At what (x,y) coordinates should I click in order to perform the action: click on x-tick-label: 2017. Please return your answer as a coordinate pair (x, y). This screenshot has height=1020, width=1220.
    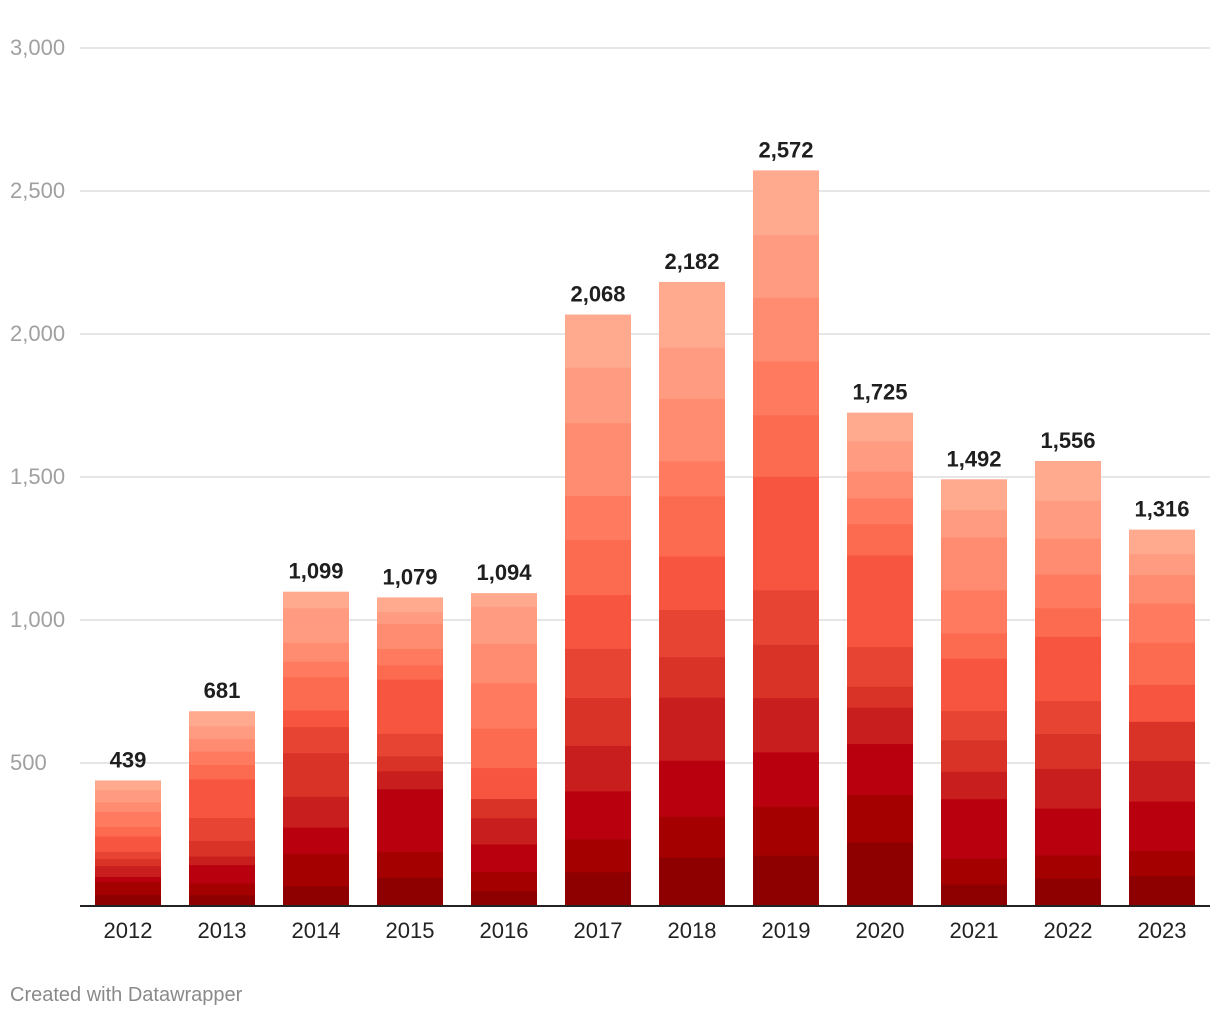
    Looking at the image, I should click on (598, 930).